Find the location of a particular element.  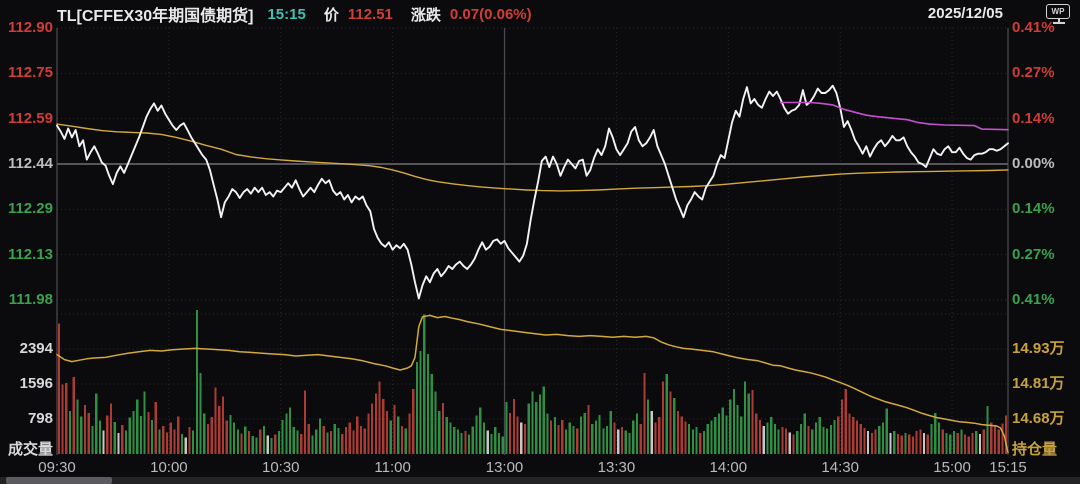

x-axis-time-label: 14:00 is located at coordinates (728, 467).